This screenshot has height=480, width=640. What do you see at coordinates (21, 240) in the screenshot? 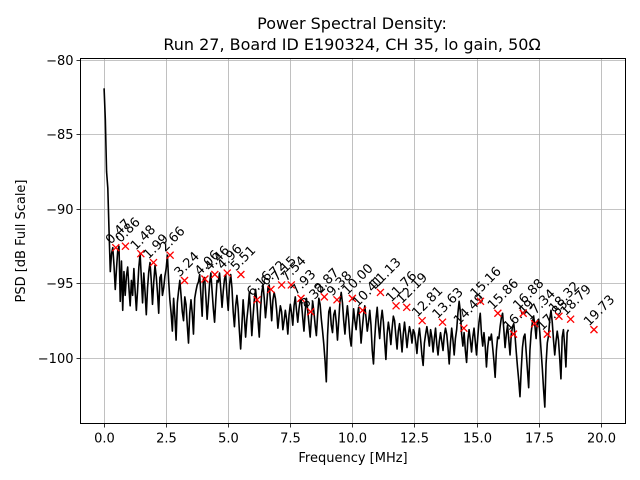
I see `y-axis-label: PSD [dB Full Scale]` at bounding box center [21, 240].